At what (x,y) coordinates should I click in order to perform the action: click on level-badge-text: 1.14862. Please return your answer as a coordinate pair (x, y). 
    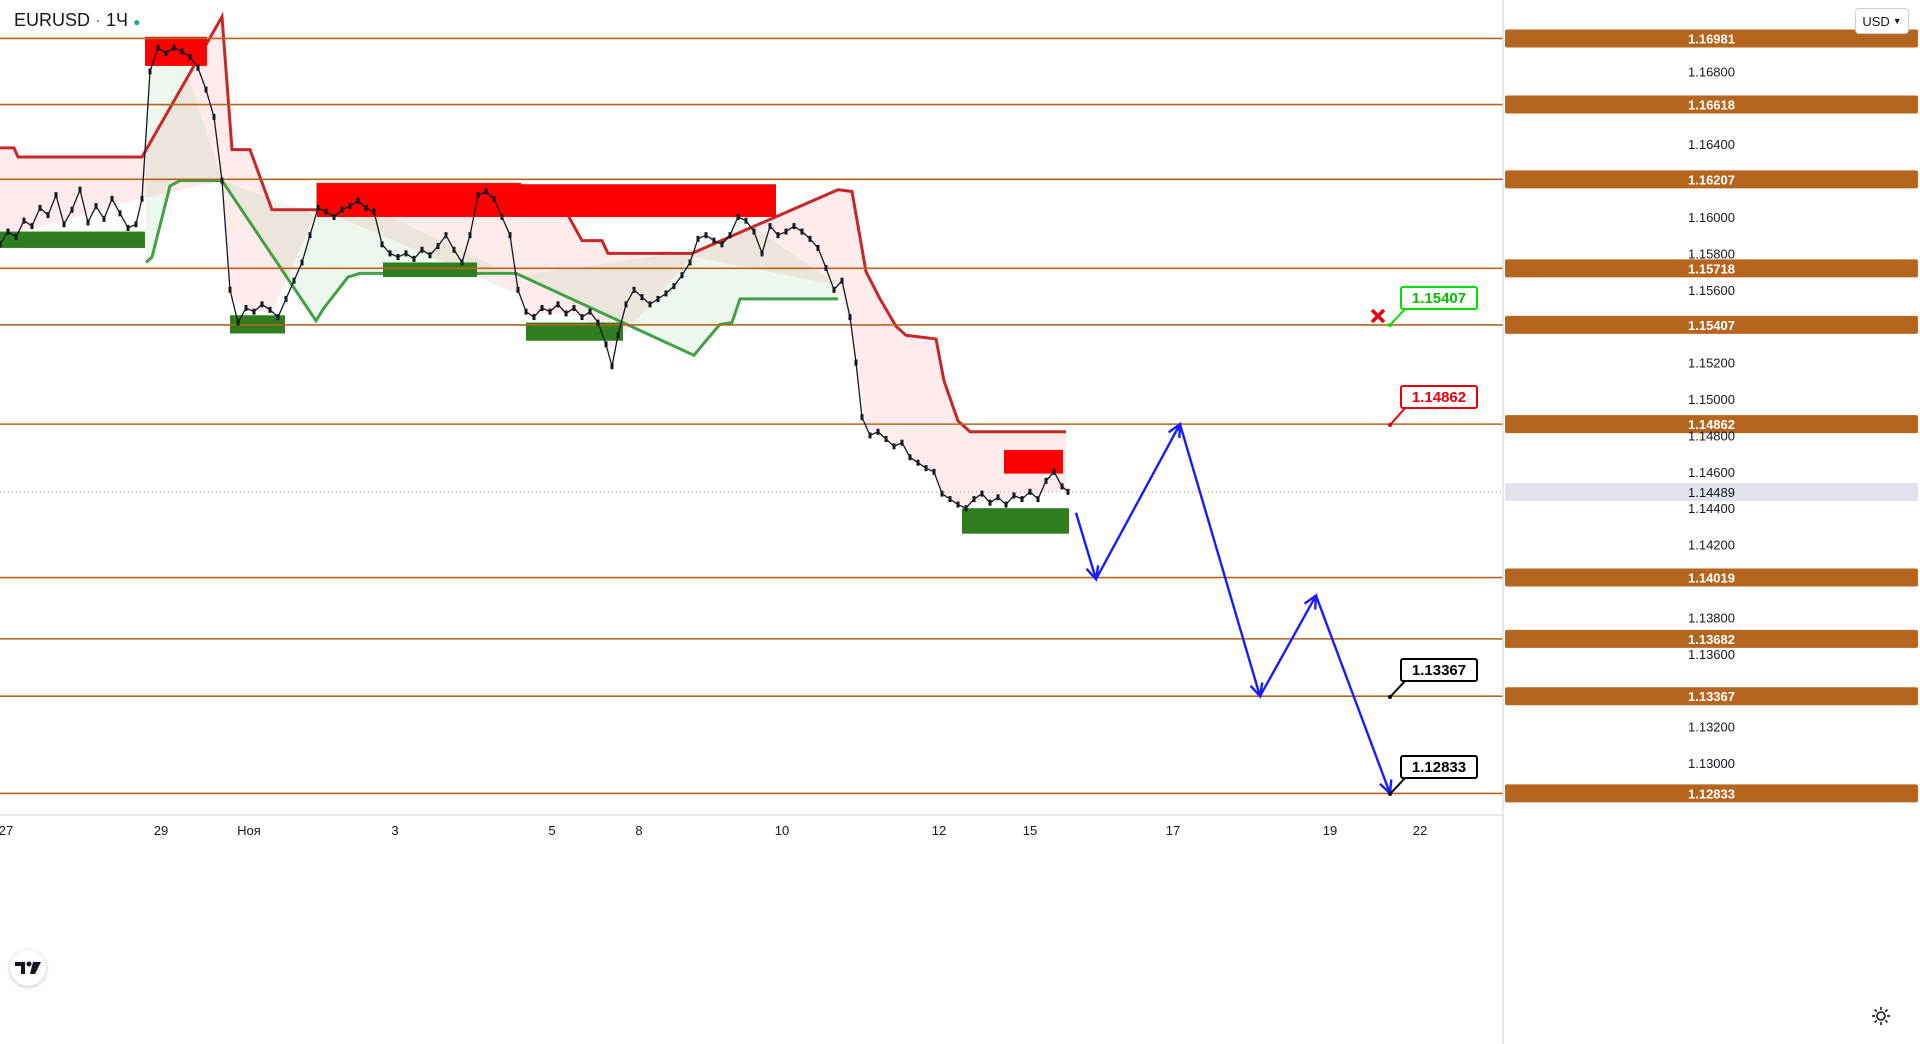
    Looking at the image, I should click on (1711, 424).